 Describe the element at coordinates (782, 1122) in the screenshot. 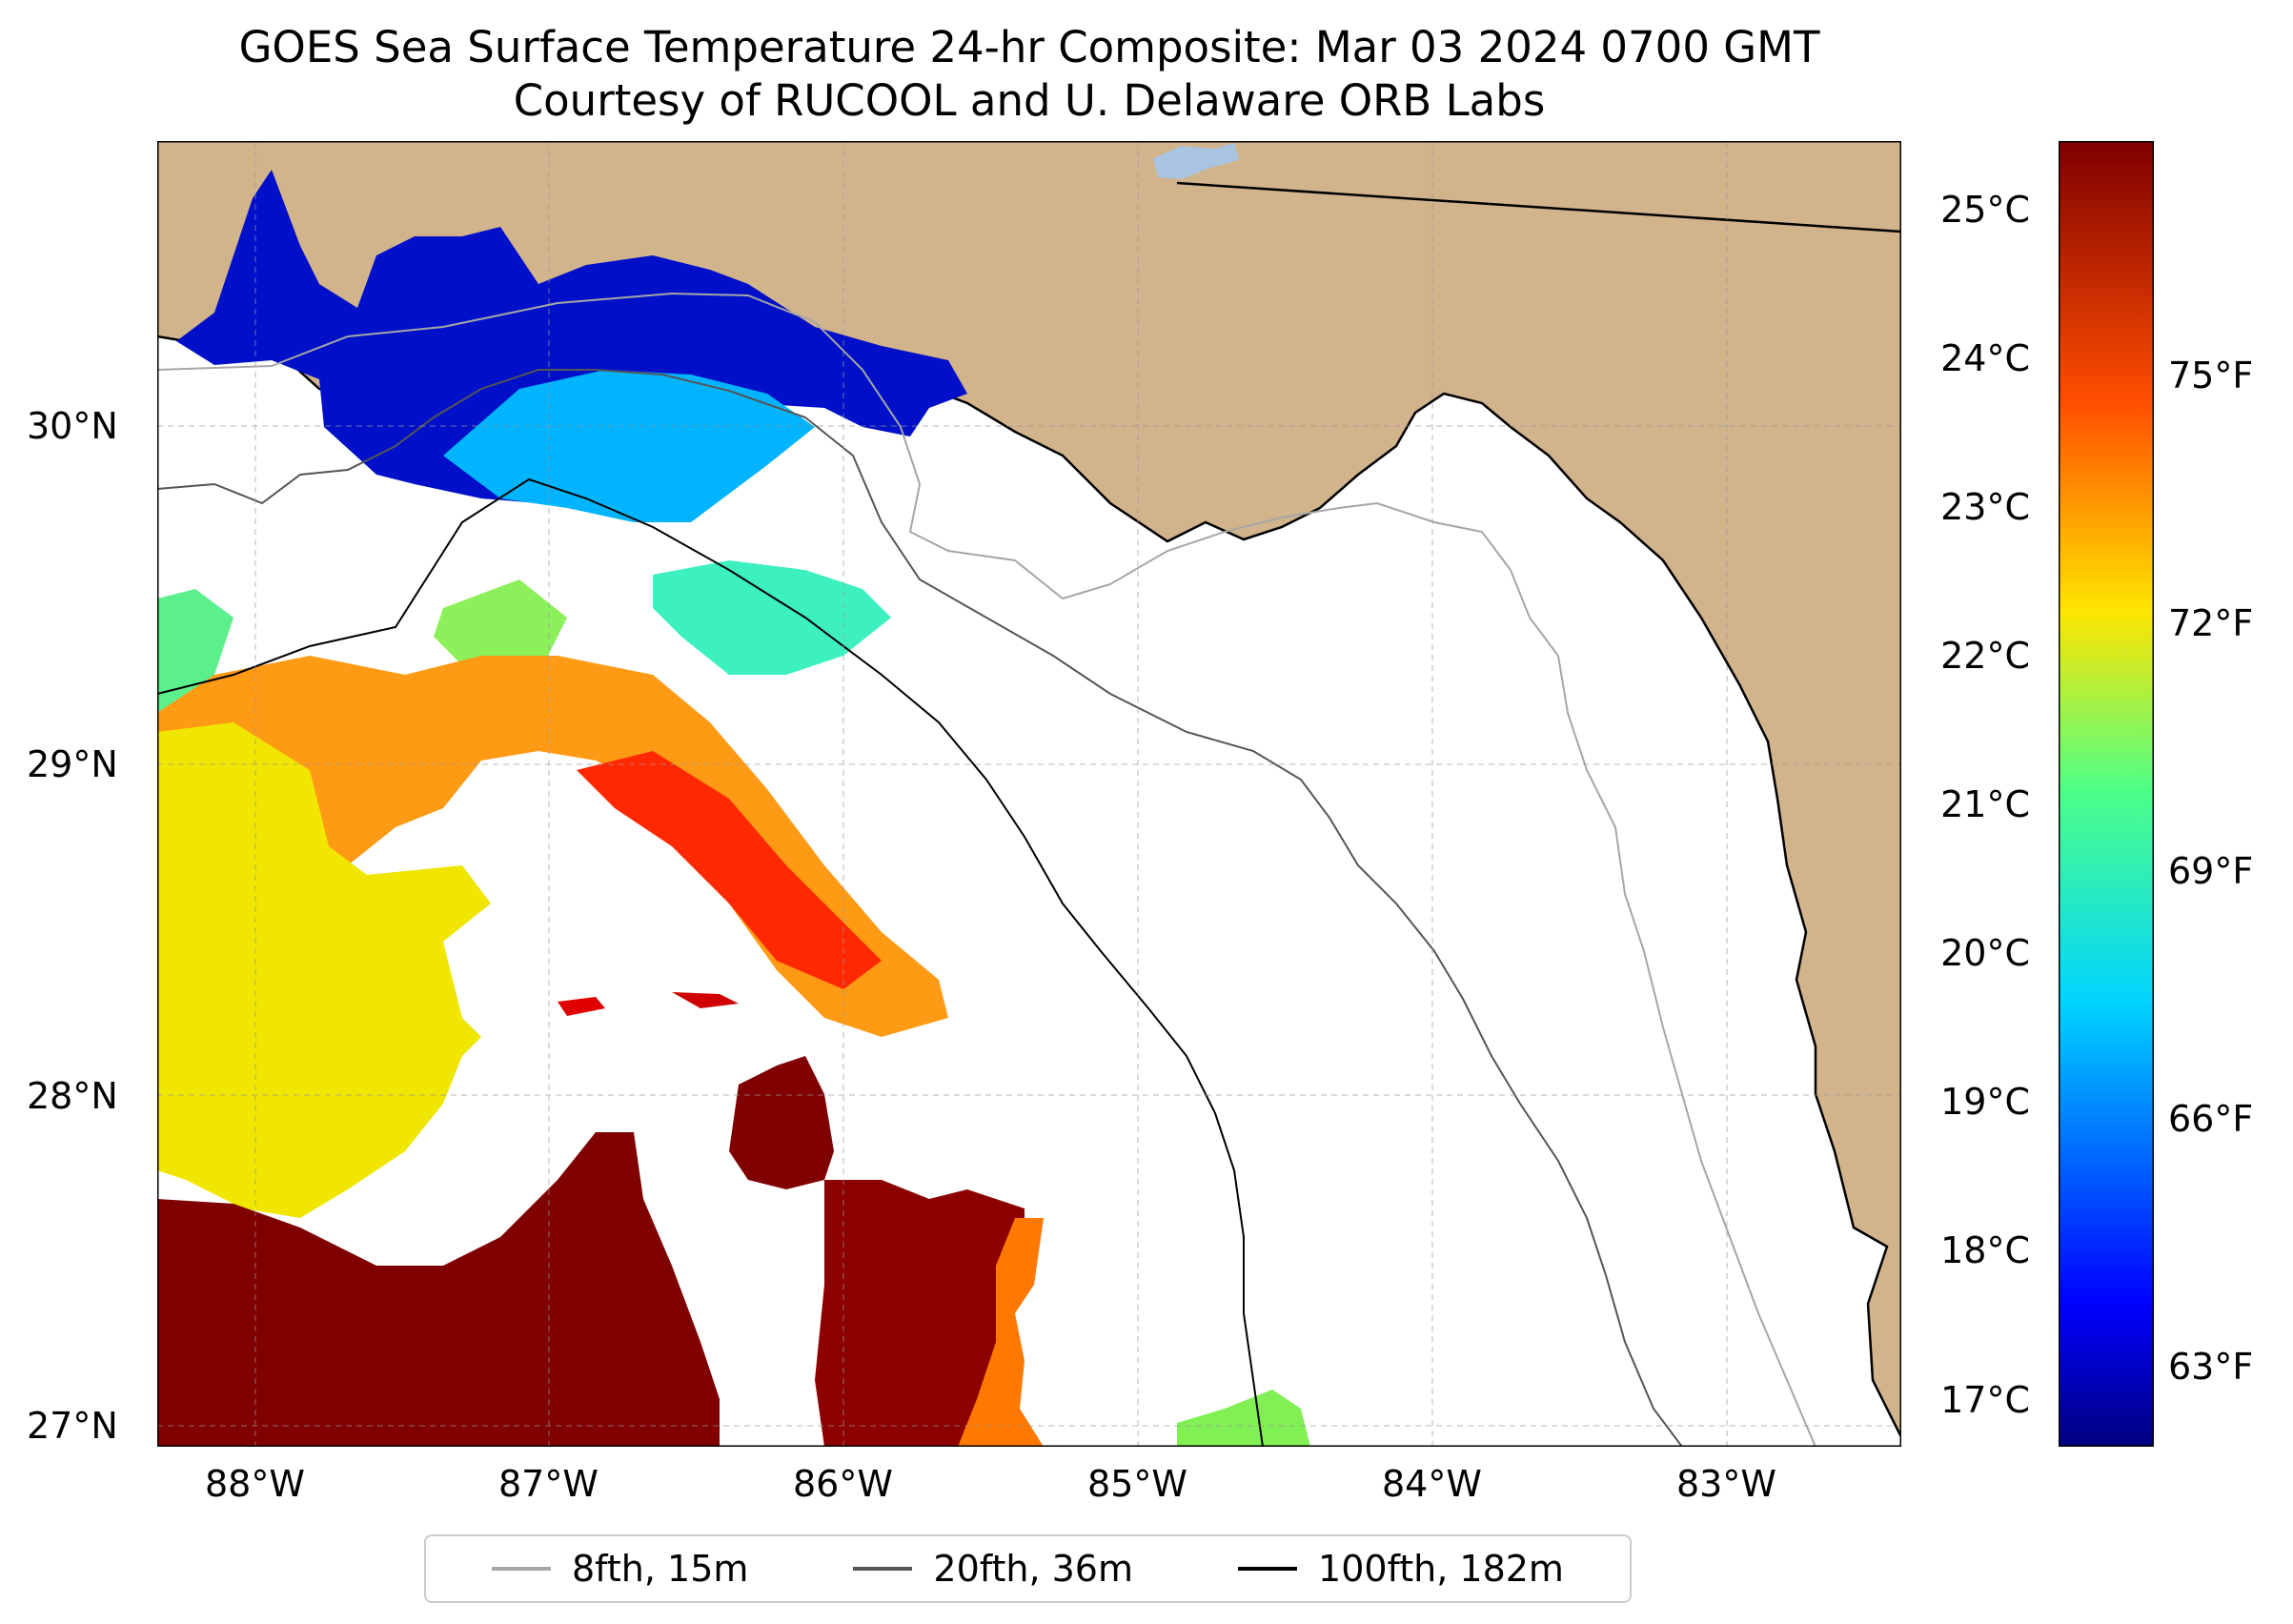

I see `sst-darkred-islet` at that location.